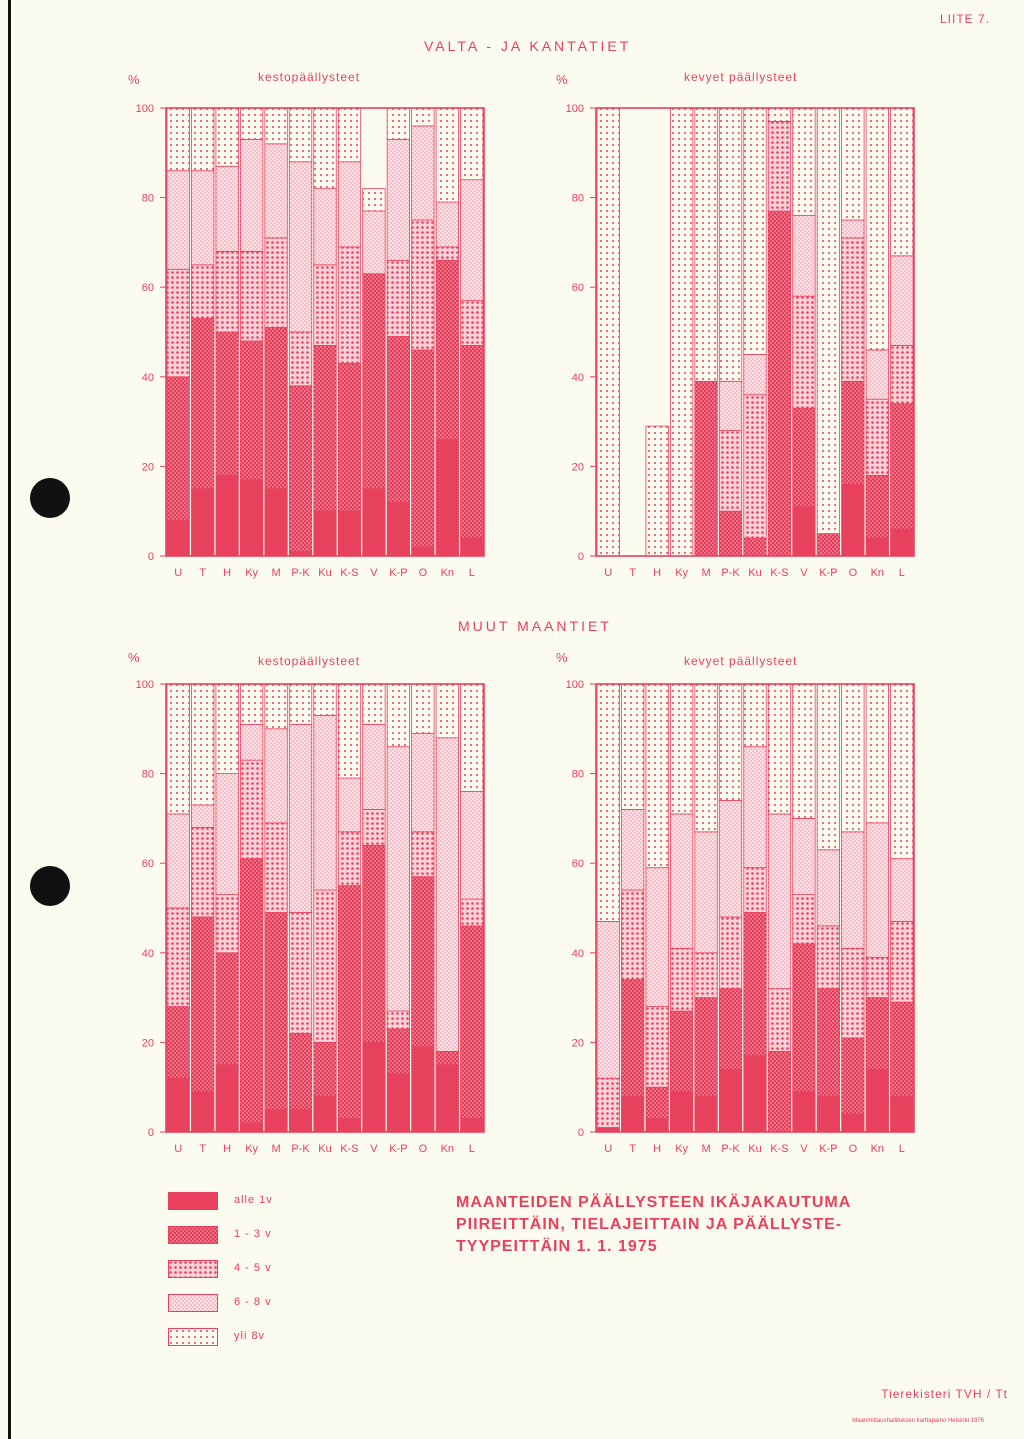 The image size is (1024, 1439). Describe the element at coordinates (300, 1149) in the screenshot. I see `x-tick-label: P-K` at that location.